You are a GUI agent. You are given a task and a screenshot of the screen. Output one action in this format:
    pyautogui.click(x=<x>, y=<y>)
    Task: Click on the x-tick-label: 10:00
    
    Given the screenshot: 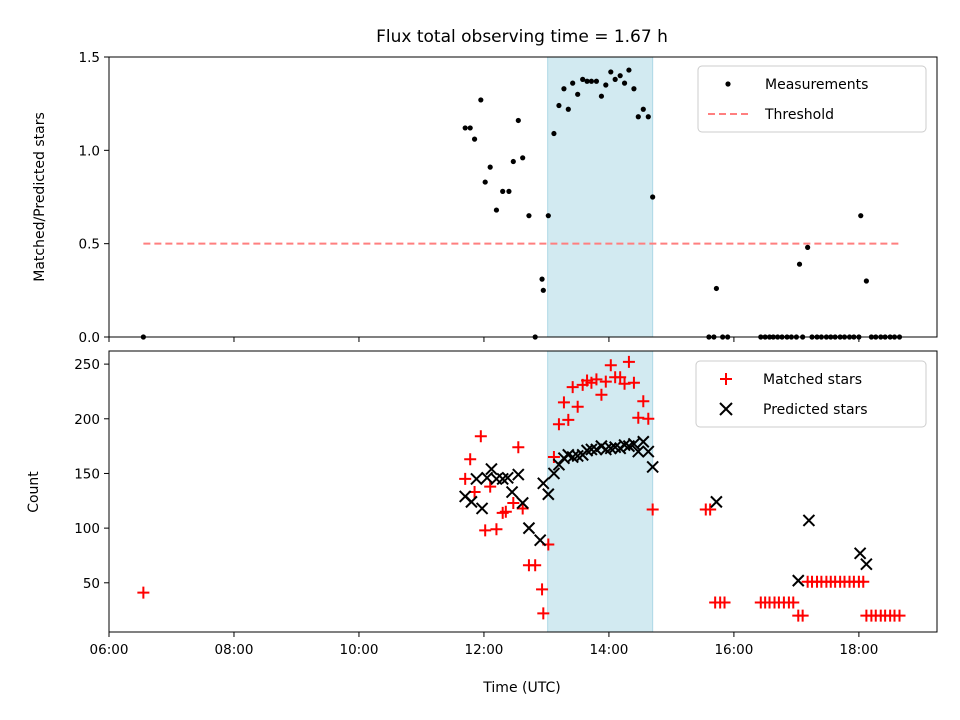 What is the action you would take?
    pyautogui.click(x=359, y=650)
    